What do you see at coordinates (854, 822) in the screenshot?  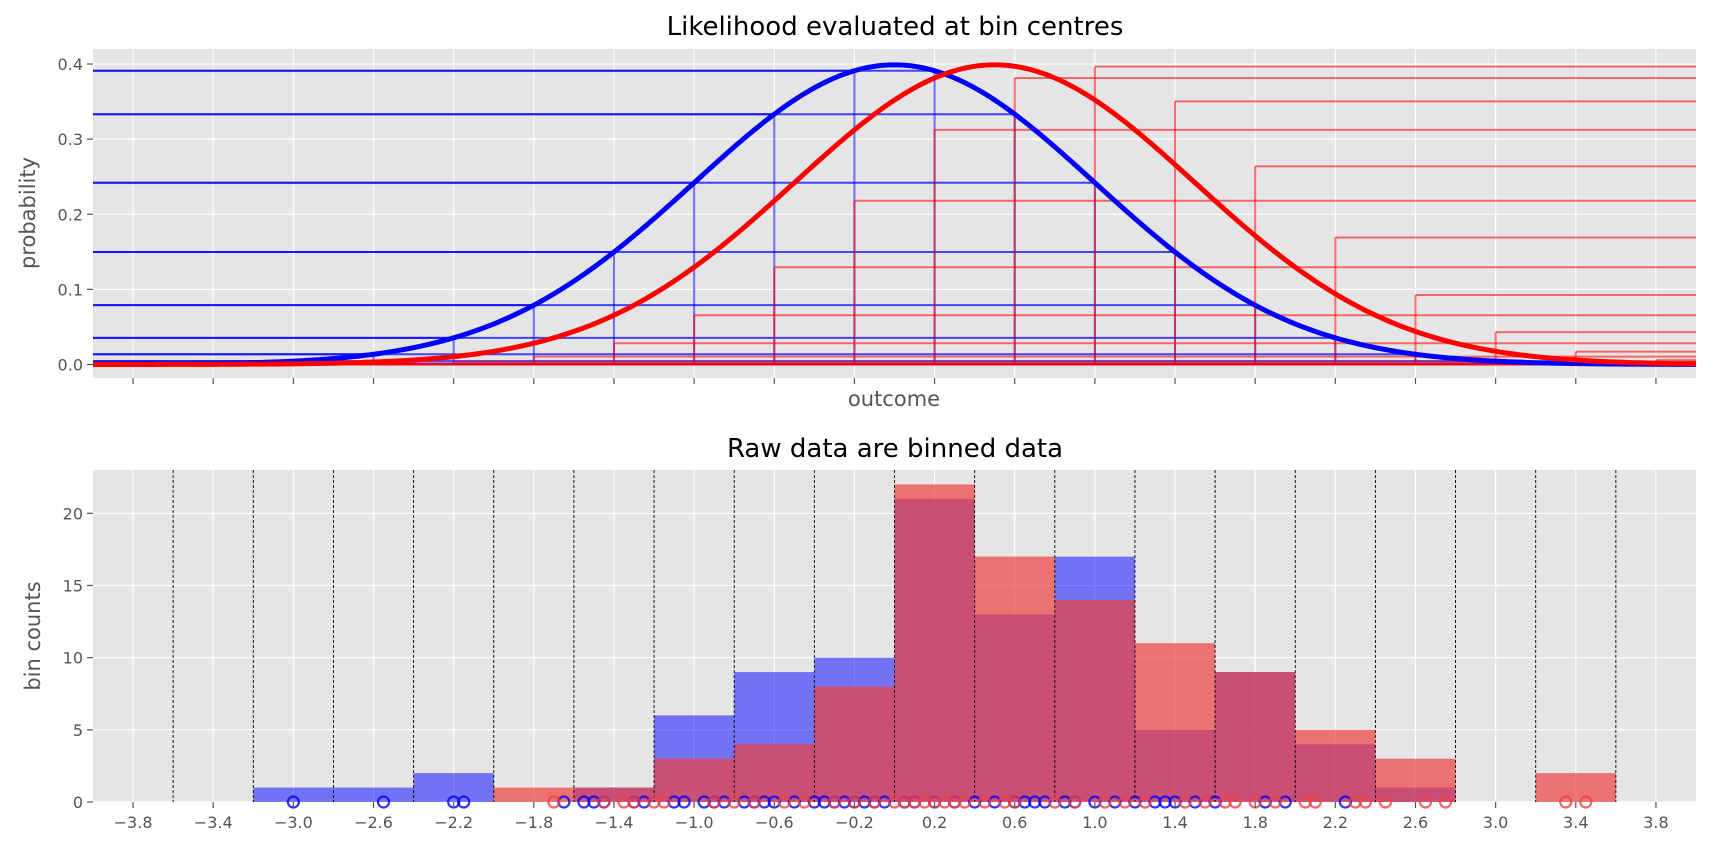 I see `binned-x-tick-label: −0.2` at bounding box center [854, 822].